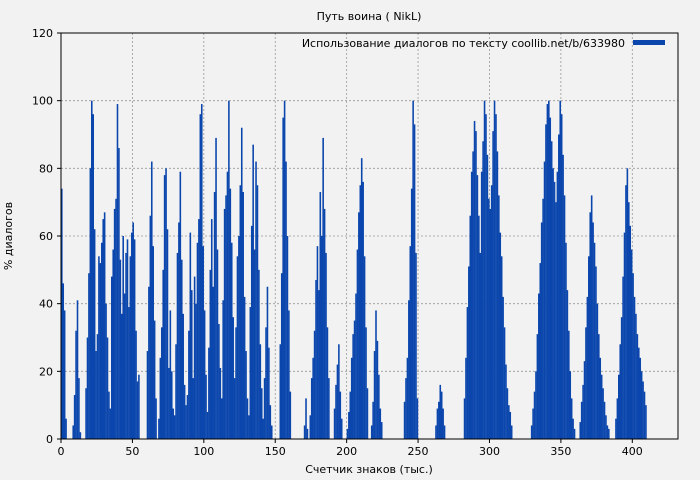  I want to click on y-tick-label: 20, so click(46, 371).